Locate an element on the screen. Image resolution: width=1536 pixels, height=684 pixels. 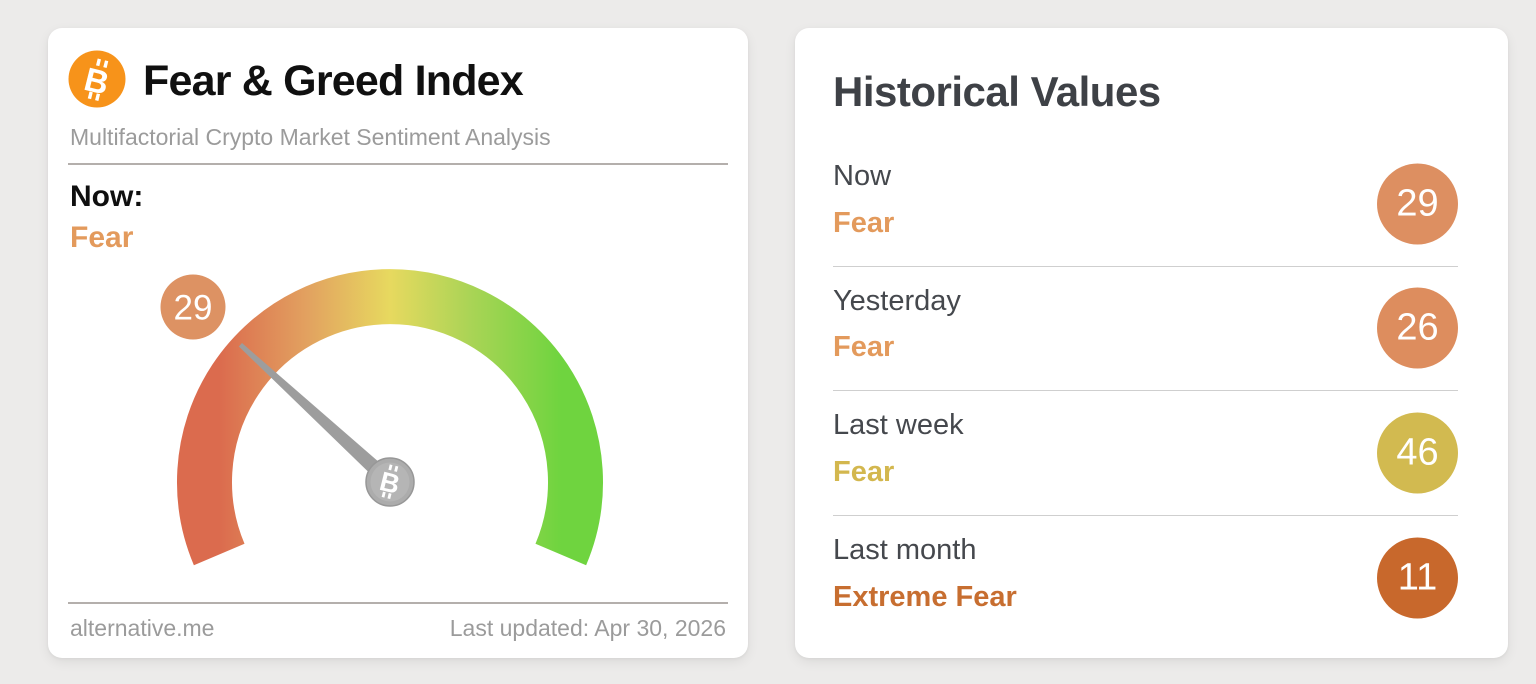
gauge-svg: B 29 is located at coordinates (381, 417).